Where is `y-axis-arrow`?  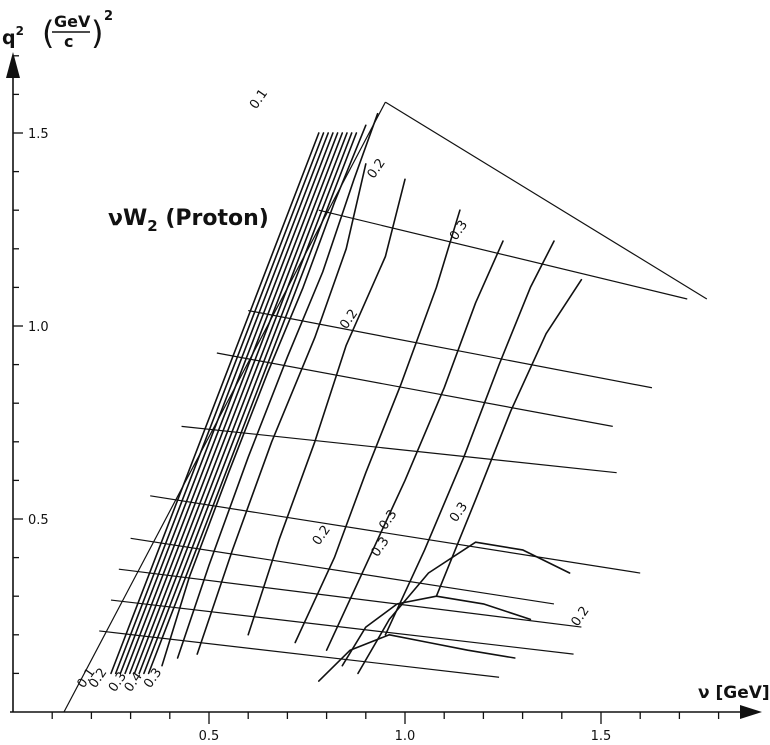
y-axis-arrow is located at coordinates (13, 65).